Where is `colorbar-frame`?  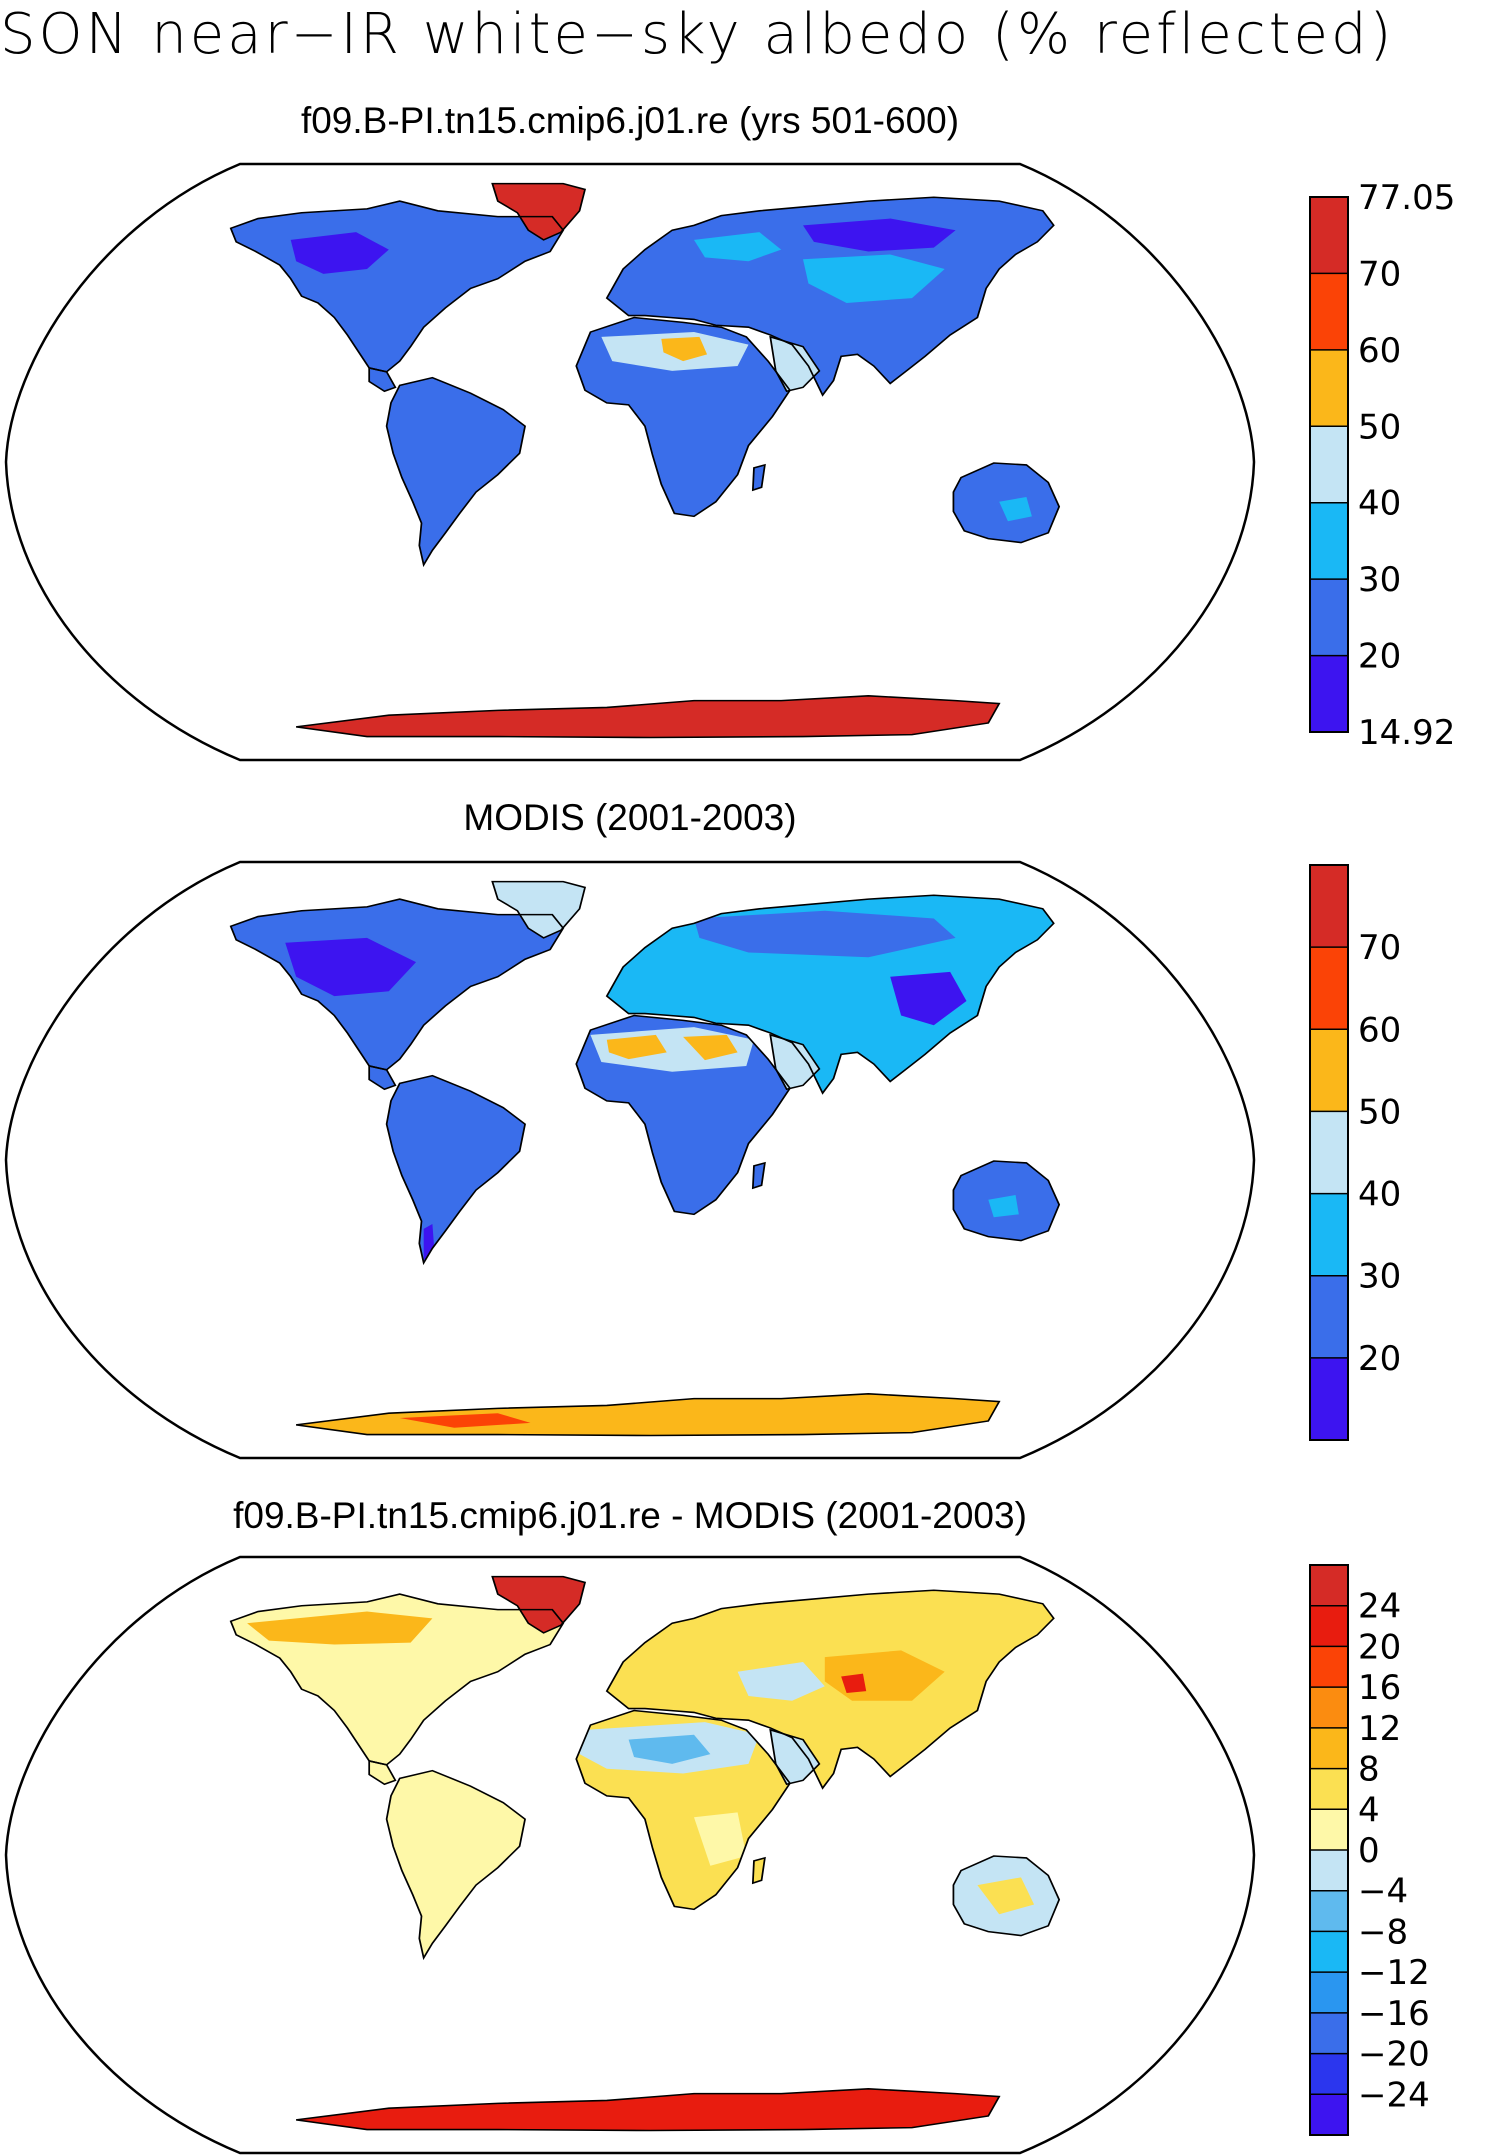
colorbar-frame is located at coordinates (1329, 1152).